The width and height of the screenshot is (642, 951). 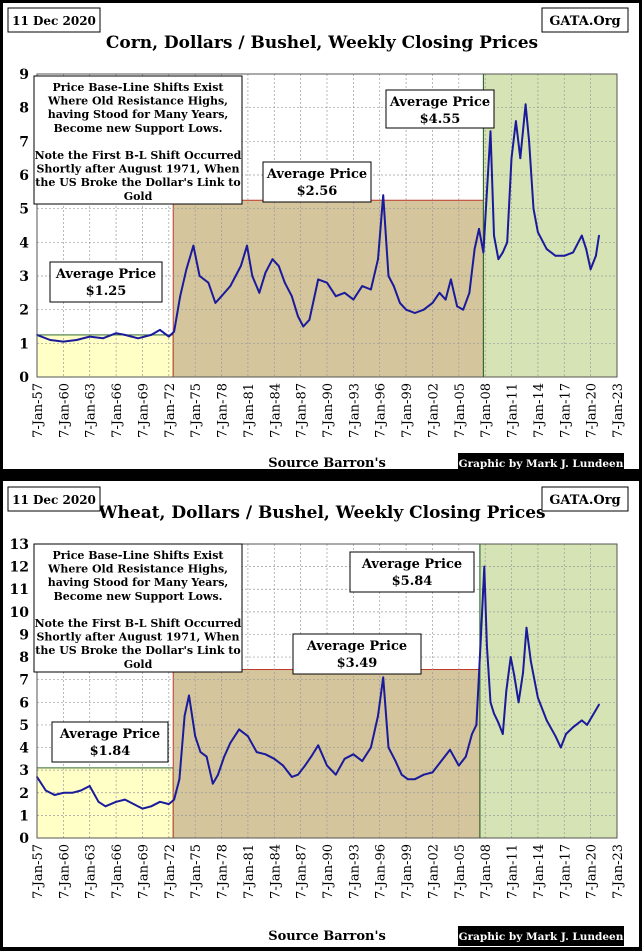 What do you see at coordinates (54, 20) in the screenshot?
I see `date-tag-box` at bounding box center [54, 20].